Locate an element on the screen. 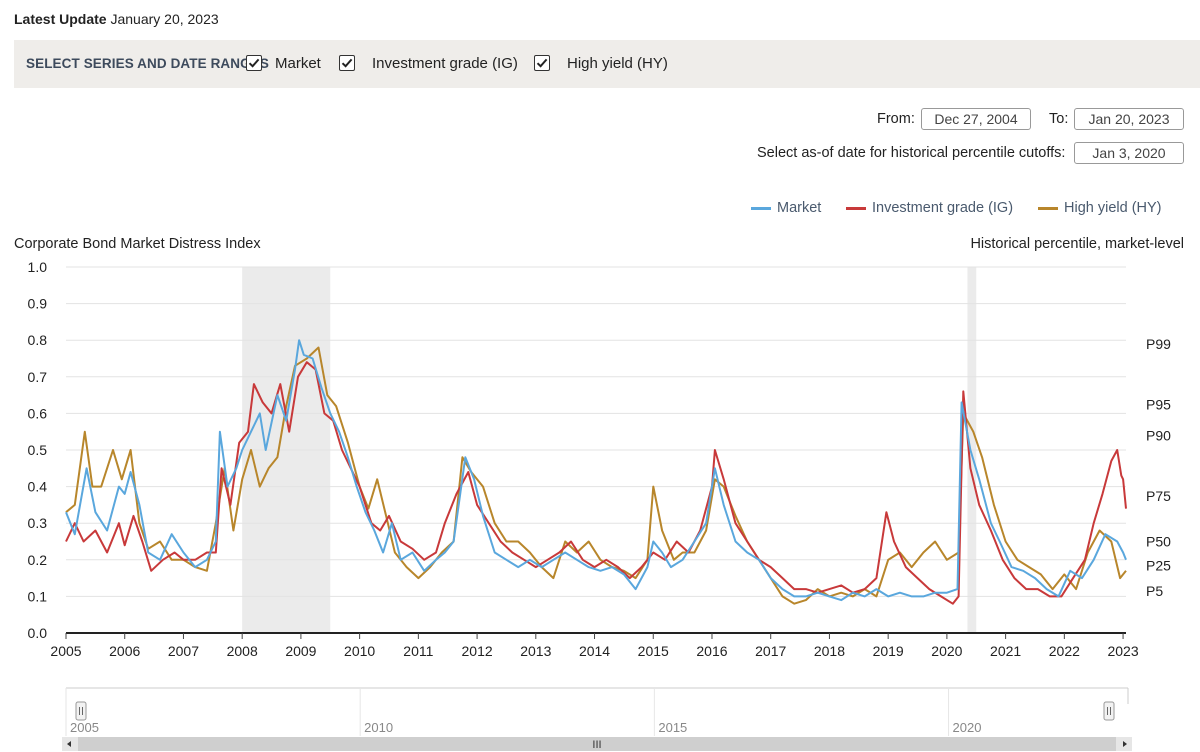 This screenshot has height=752, width=1200. percentile-label: P99 is located at coordinates (1158, 344).